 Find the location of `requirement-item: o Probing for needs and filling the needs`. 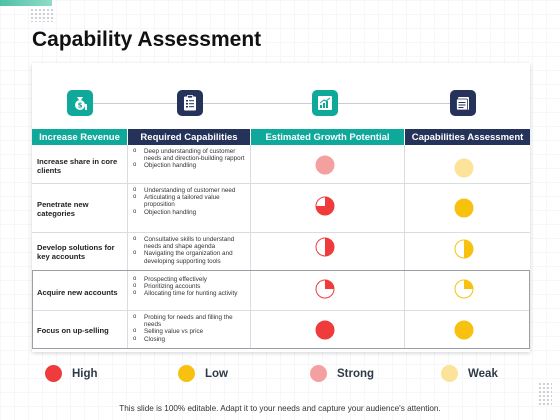

requirement-item: o Probing for needs and filling the needs is located at coordinates (191, 321).